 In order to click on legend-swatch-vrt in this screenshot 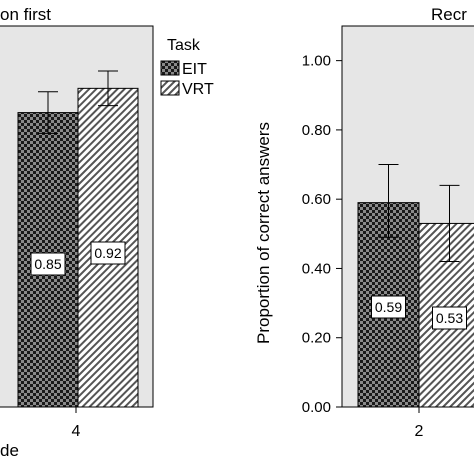, I will do `click(170, 88)`.